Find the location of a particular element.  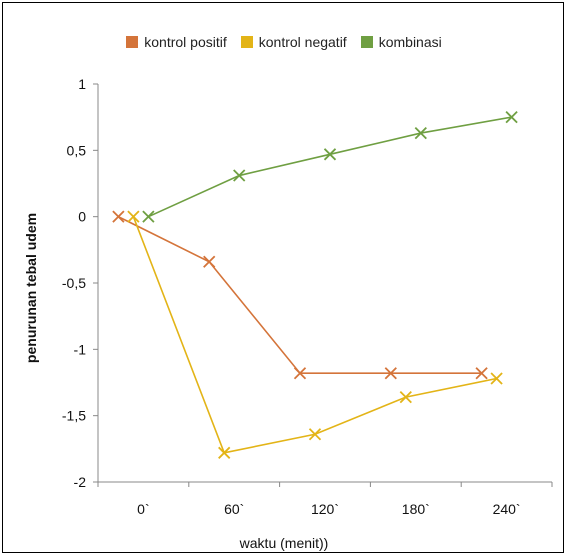

legend-swatch-kontrol-negatif is located at coordinates (246, 42).